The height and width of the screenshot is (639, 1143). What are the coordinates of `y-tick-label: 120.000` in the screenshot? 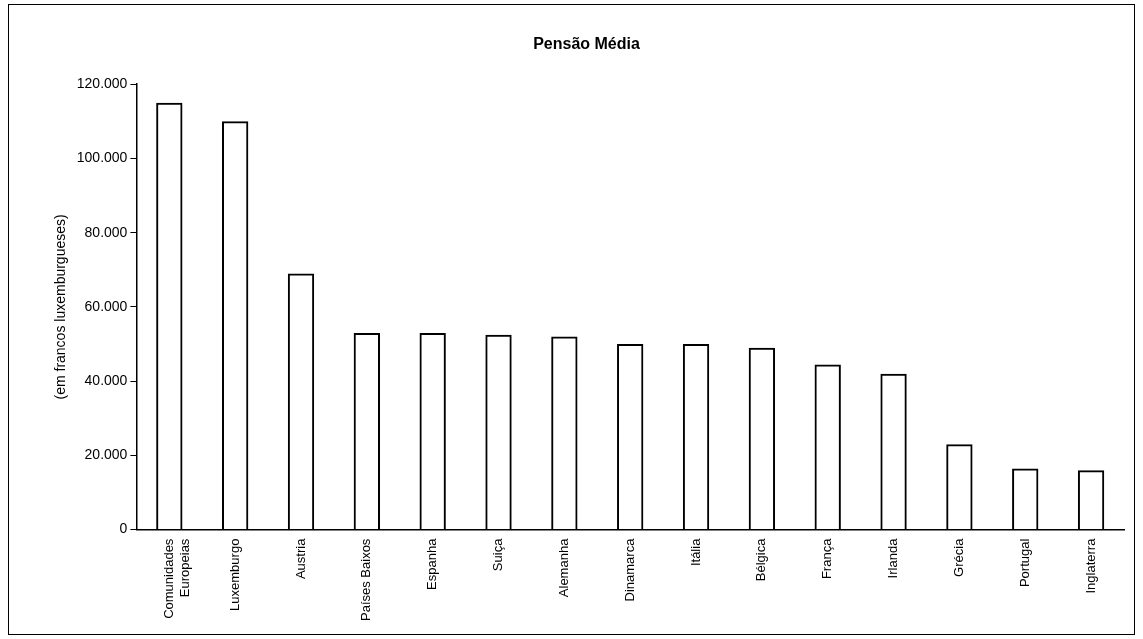 It's located at (102, 83).